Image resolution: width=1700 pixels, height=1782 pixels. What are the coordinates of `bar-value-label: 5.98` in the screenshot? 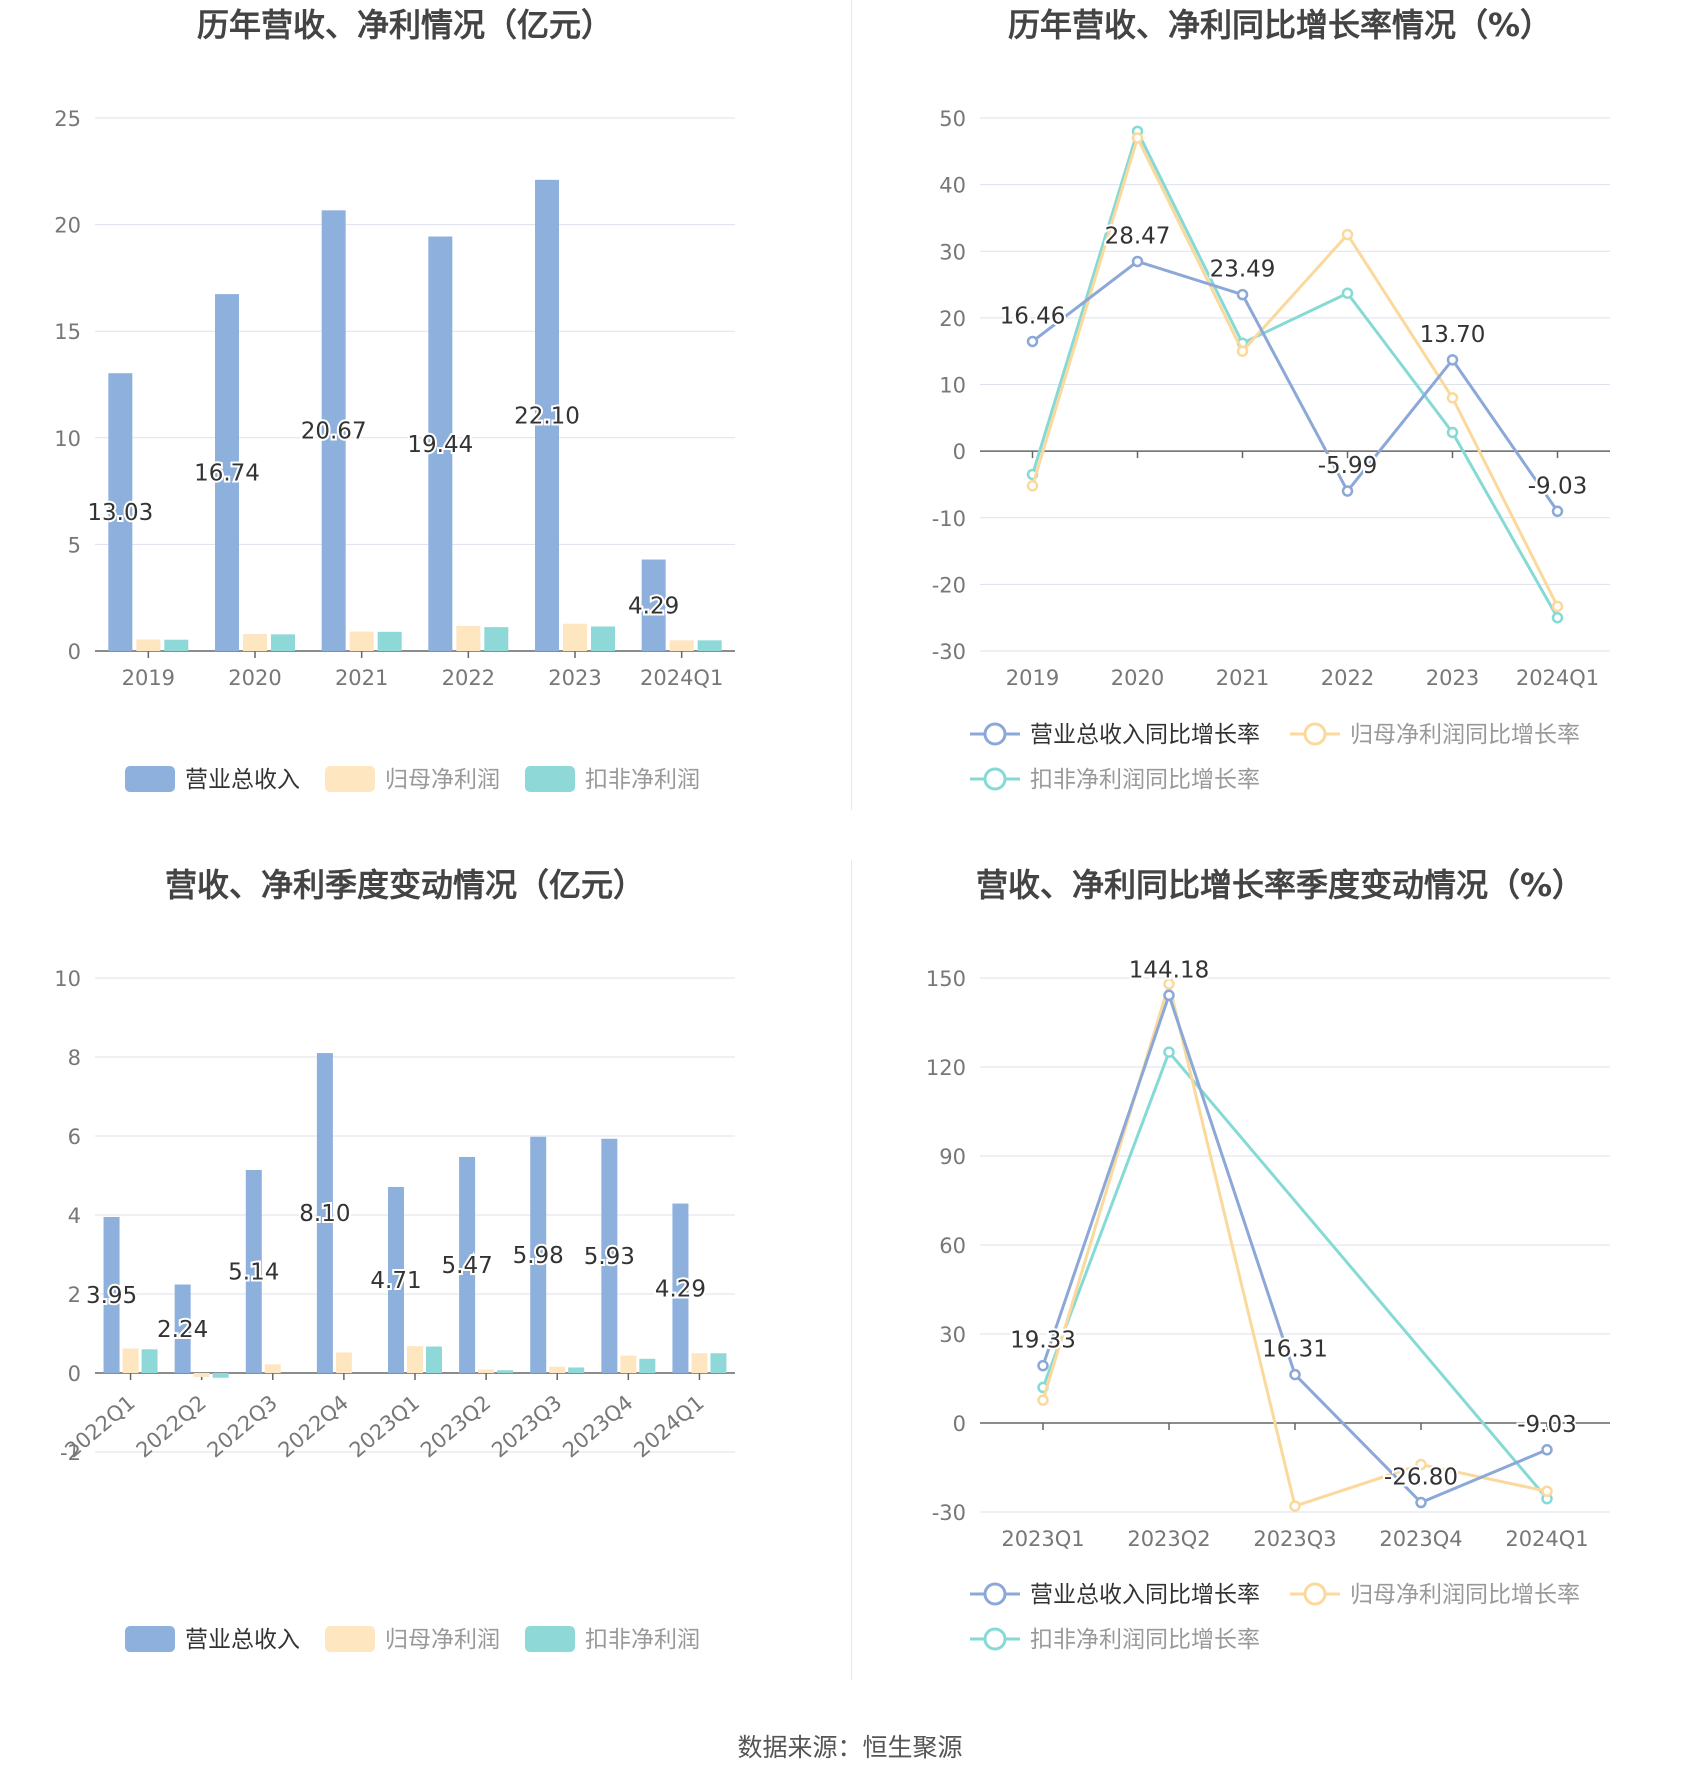 It's located at (538, 1256).